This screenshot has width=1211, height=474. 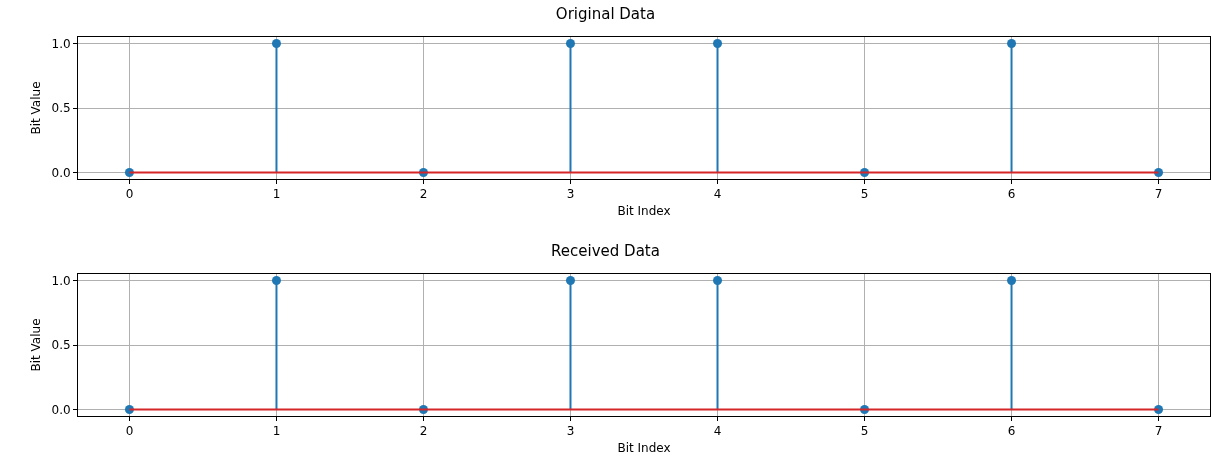 I want to click on chart-title: Received Data, so click(x=605, y=250).